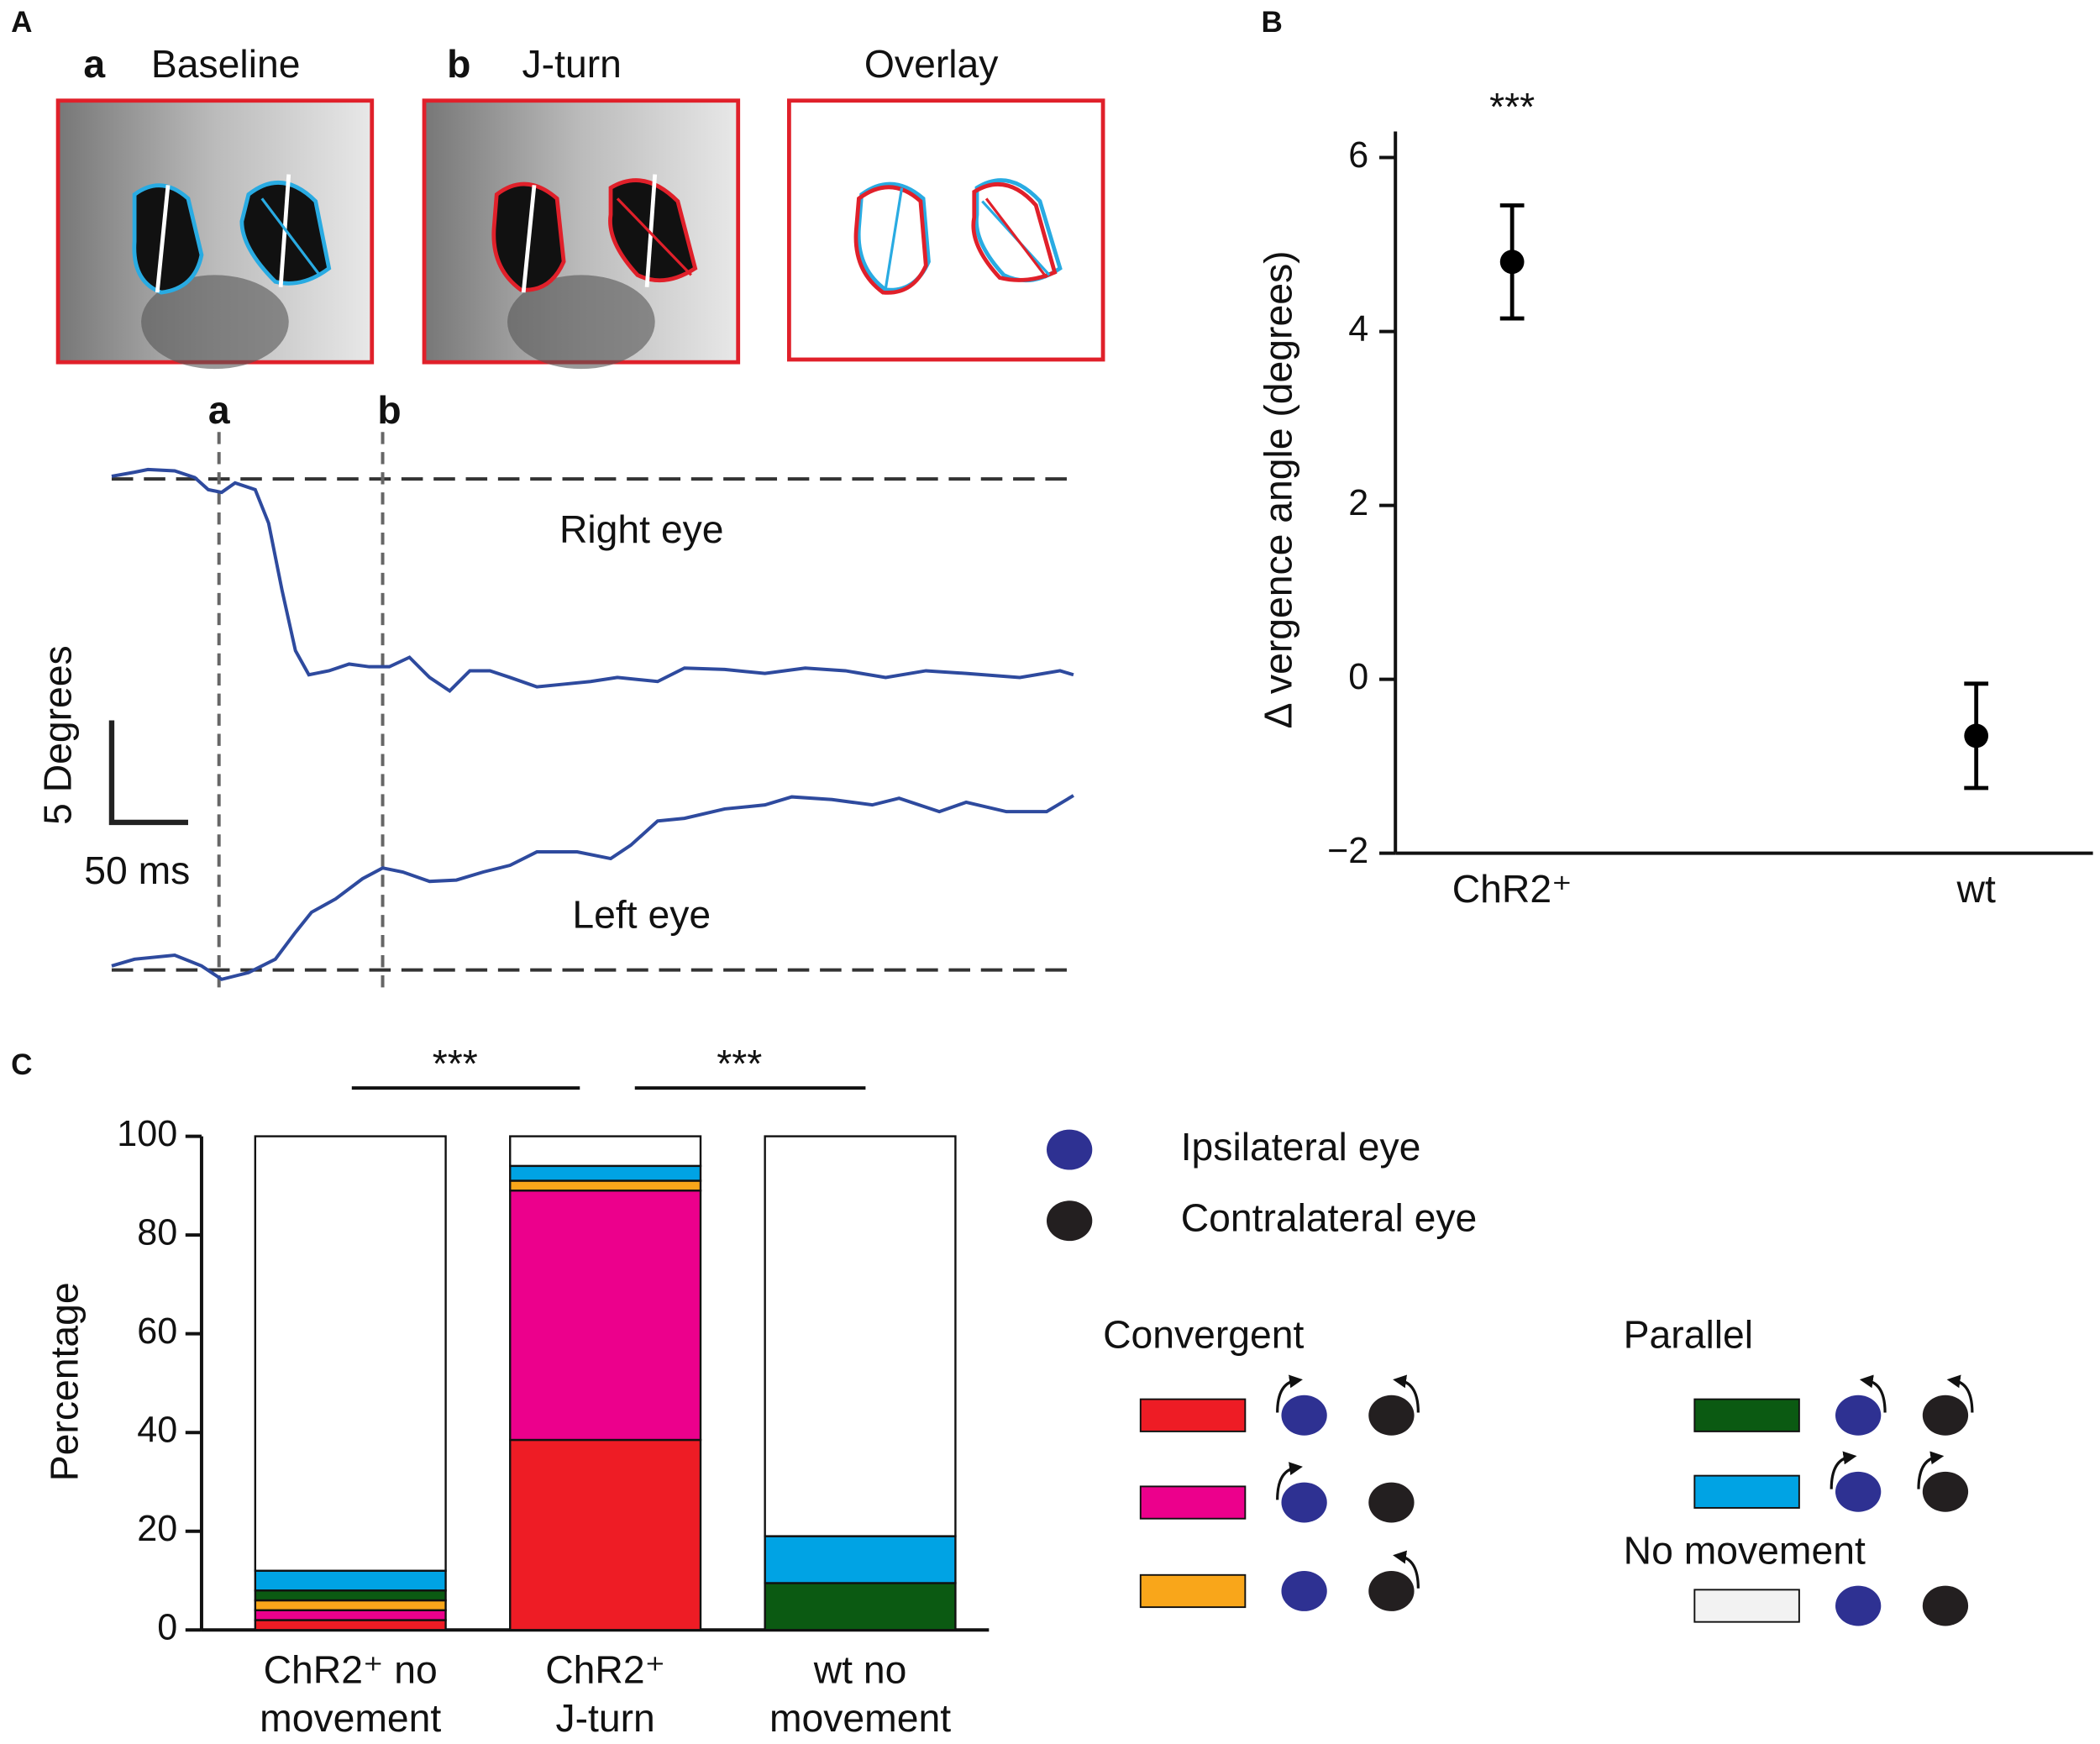  Describe the element at coordinates (157, 1233) in the screenshot. I see `y-tick-label: 80` at that location.